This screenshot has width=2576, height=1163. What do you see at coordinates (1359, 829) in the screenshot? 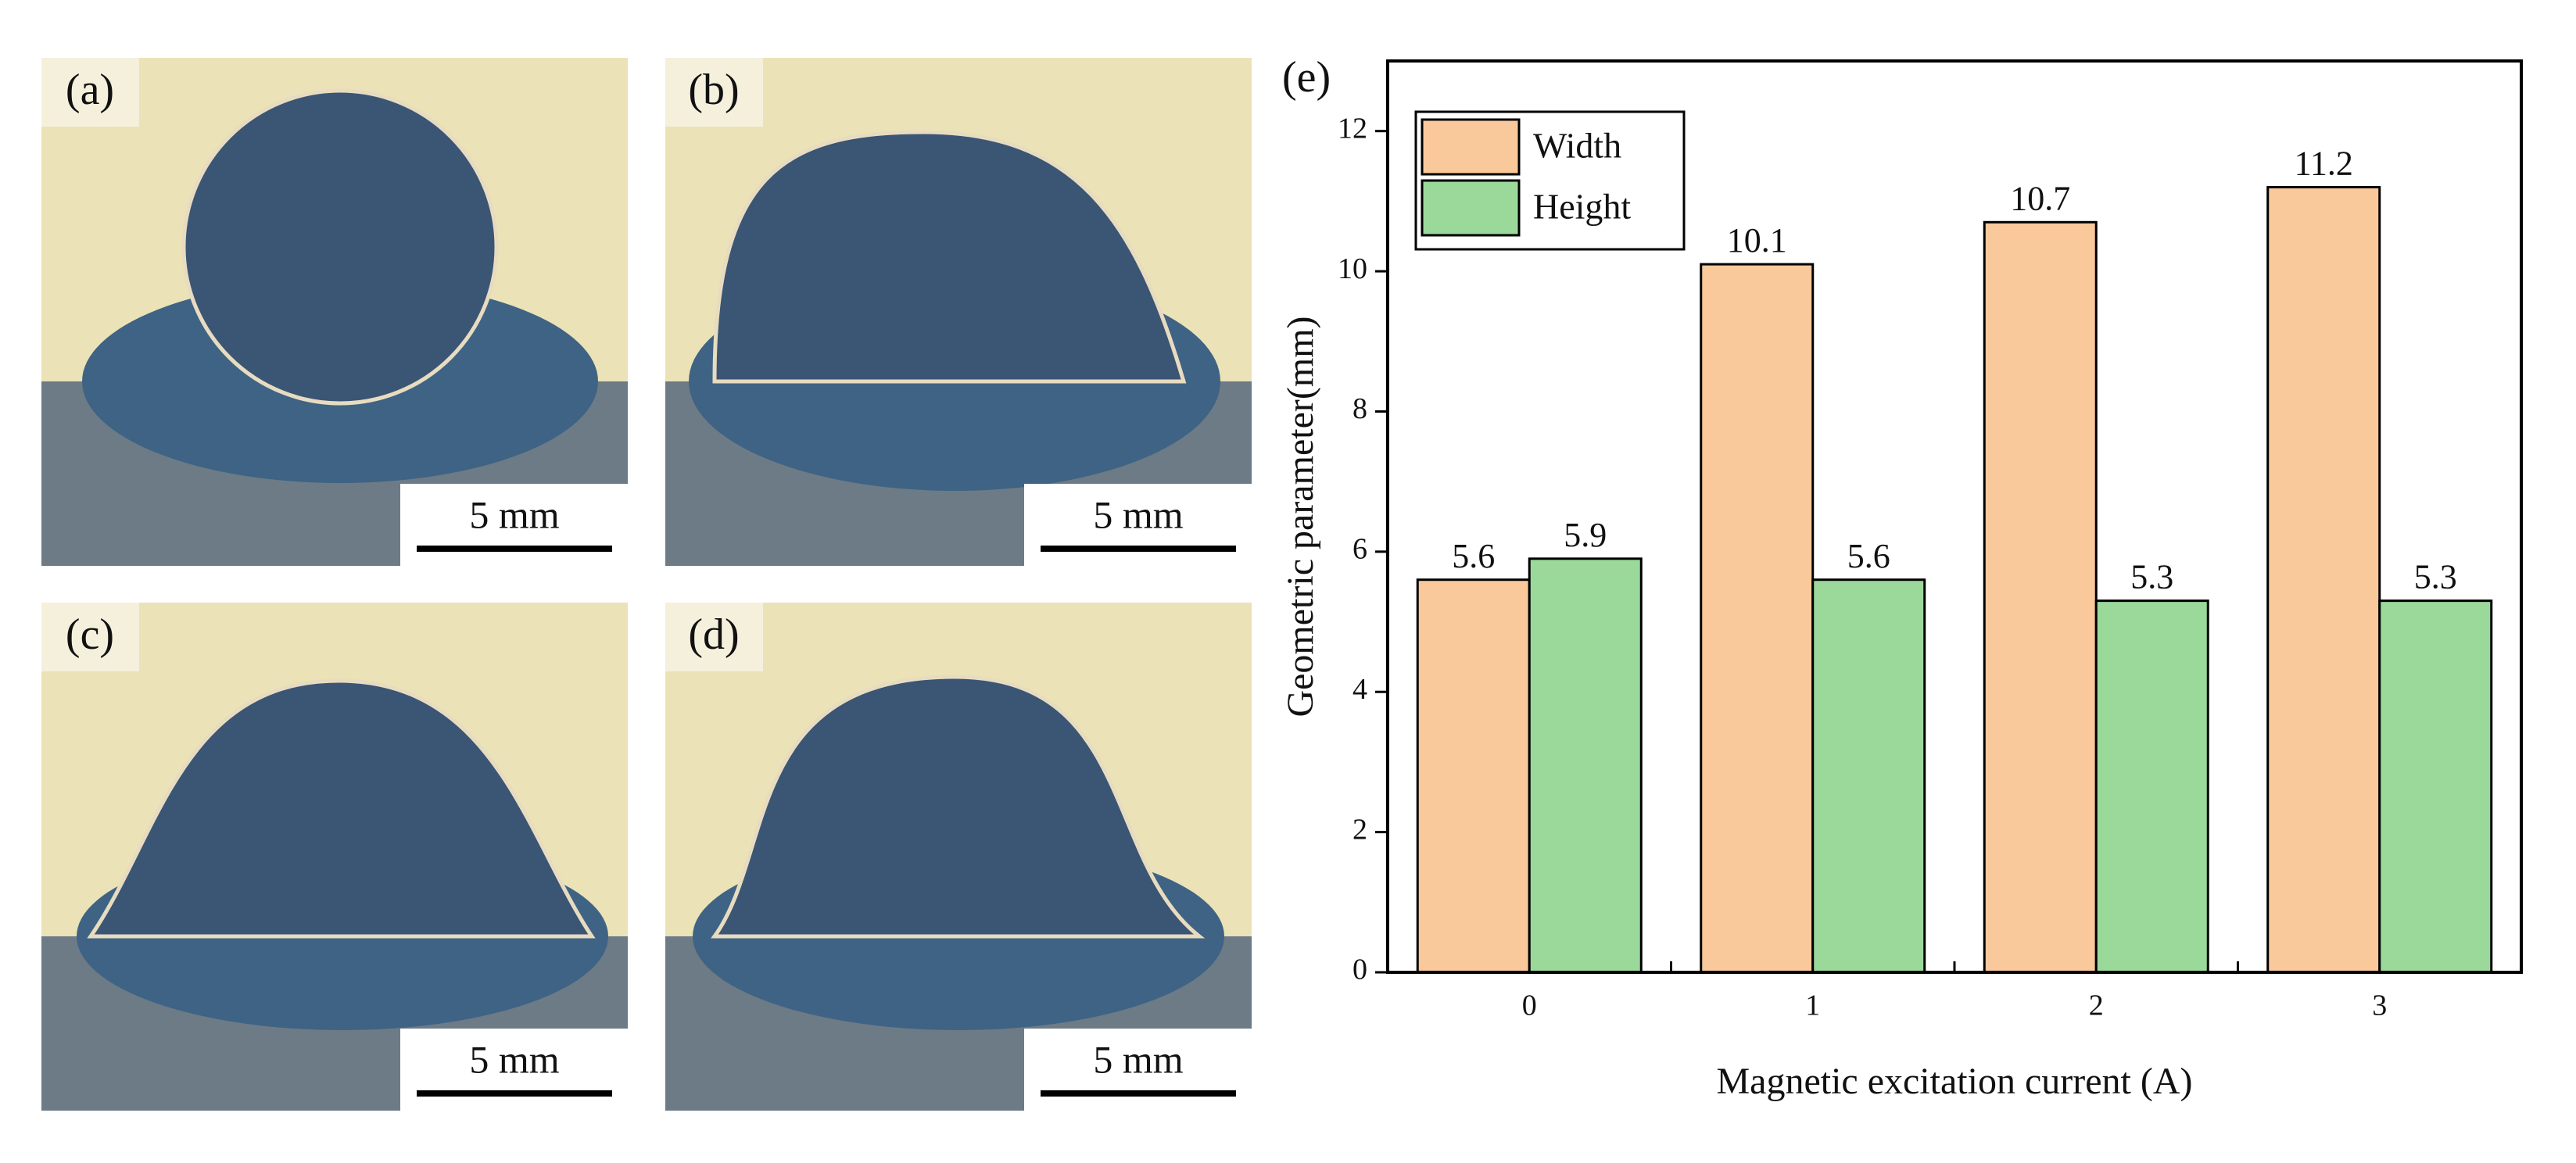
I see `y-tick-label: 2` at bounding box center [1359, 829].